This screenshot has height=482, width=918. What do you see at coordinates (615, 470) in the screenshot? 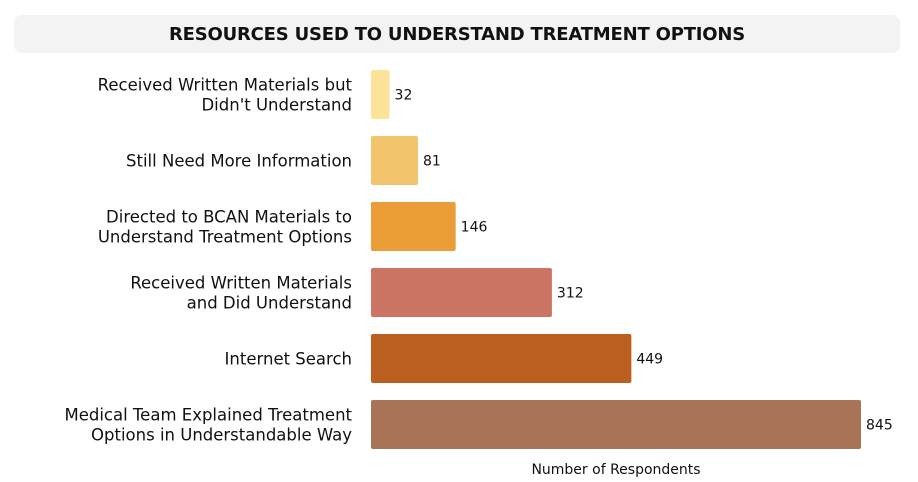
I see `x-axis-title: Number of Respondents` at bounding box center [615, 470].